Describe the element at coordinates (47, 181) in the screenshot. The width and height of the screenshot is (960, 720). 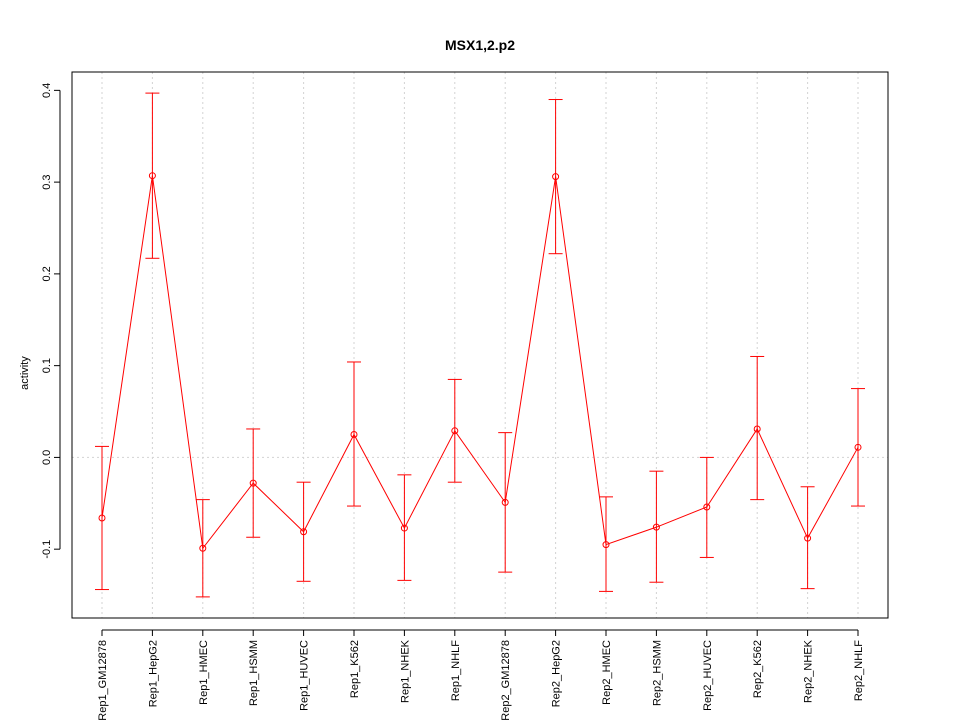
I see `y-tick-label: 0.3` at that location.